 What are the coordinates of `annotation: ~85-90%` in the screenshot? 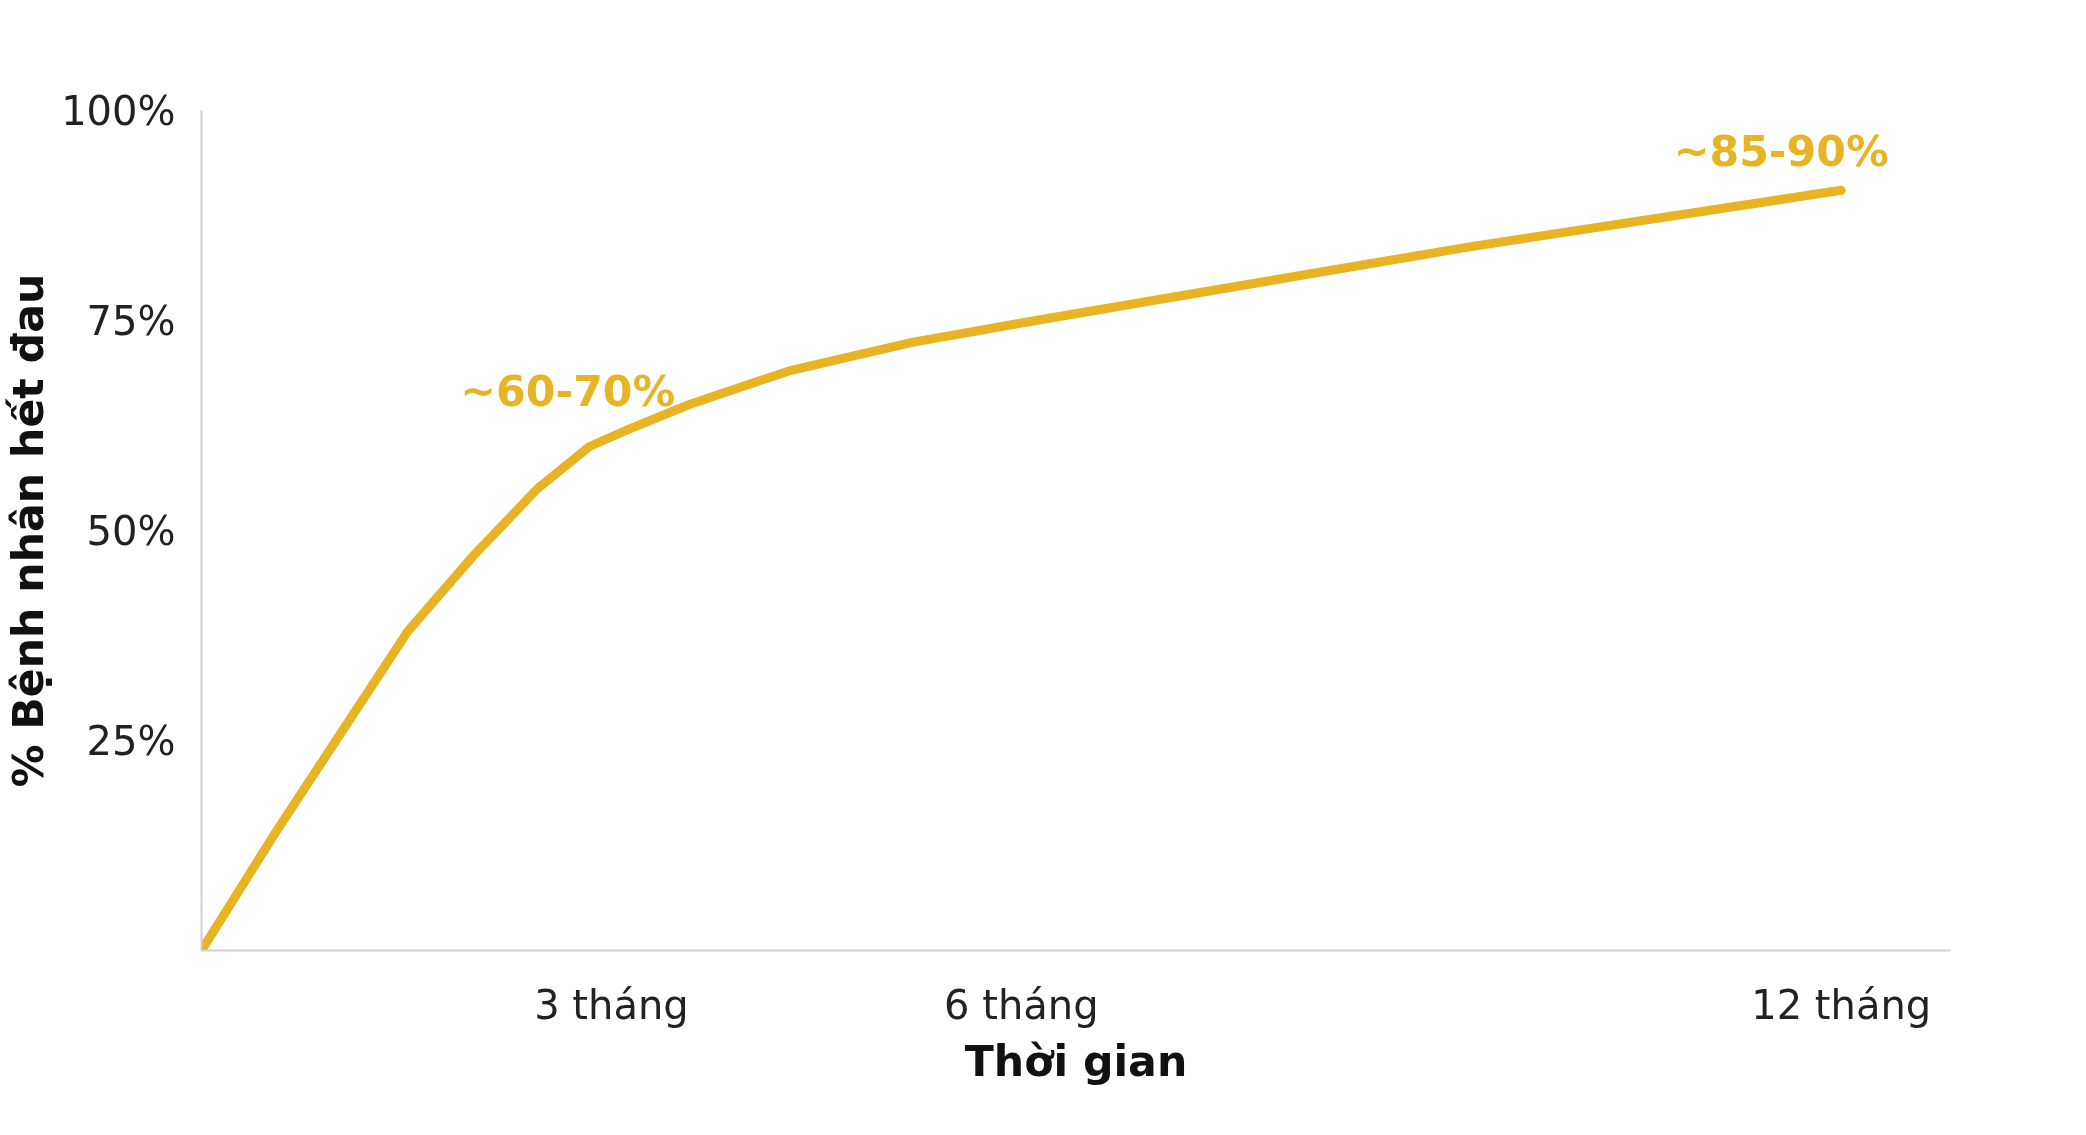 It's located at (1781, 151).